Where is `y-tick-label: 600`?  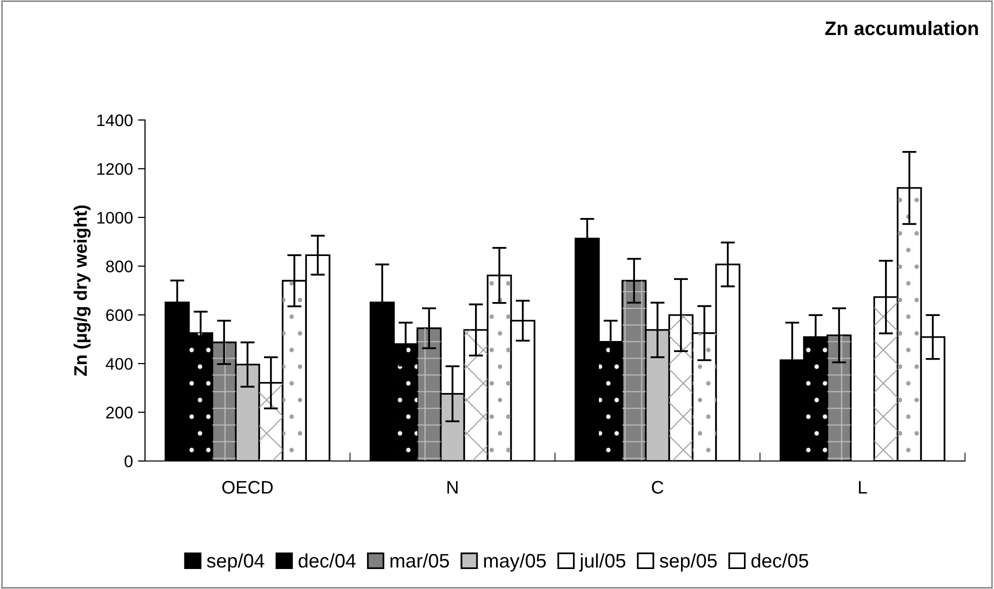 y-tick-label: 600 is located at coordinates (119, 315).